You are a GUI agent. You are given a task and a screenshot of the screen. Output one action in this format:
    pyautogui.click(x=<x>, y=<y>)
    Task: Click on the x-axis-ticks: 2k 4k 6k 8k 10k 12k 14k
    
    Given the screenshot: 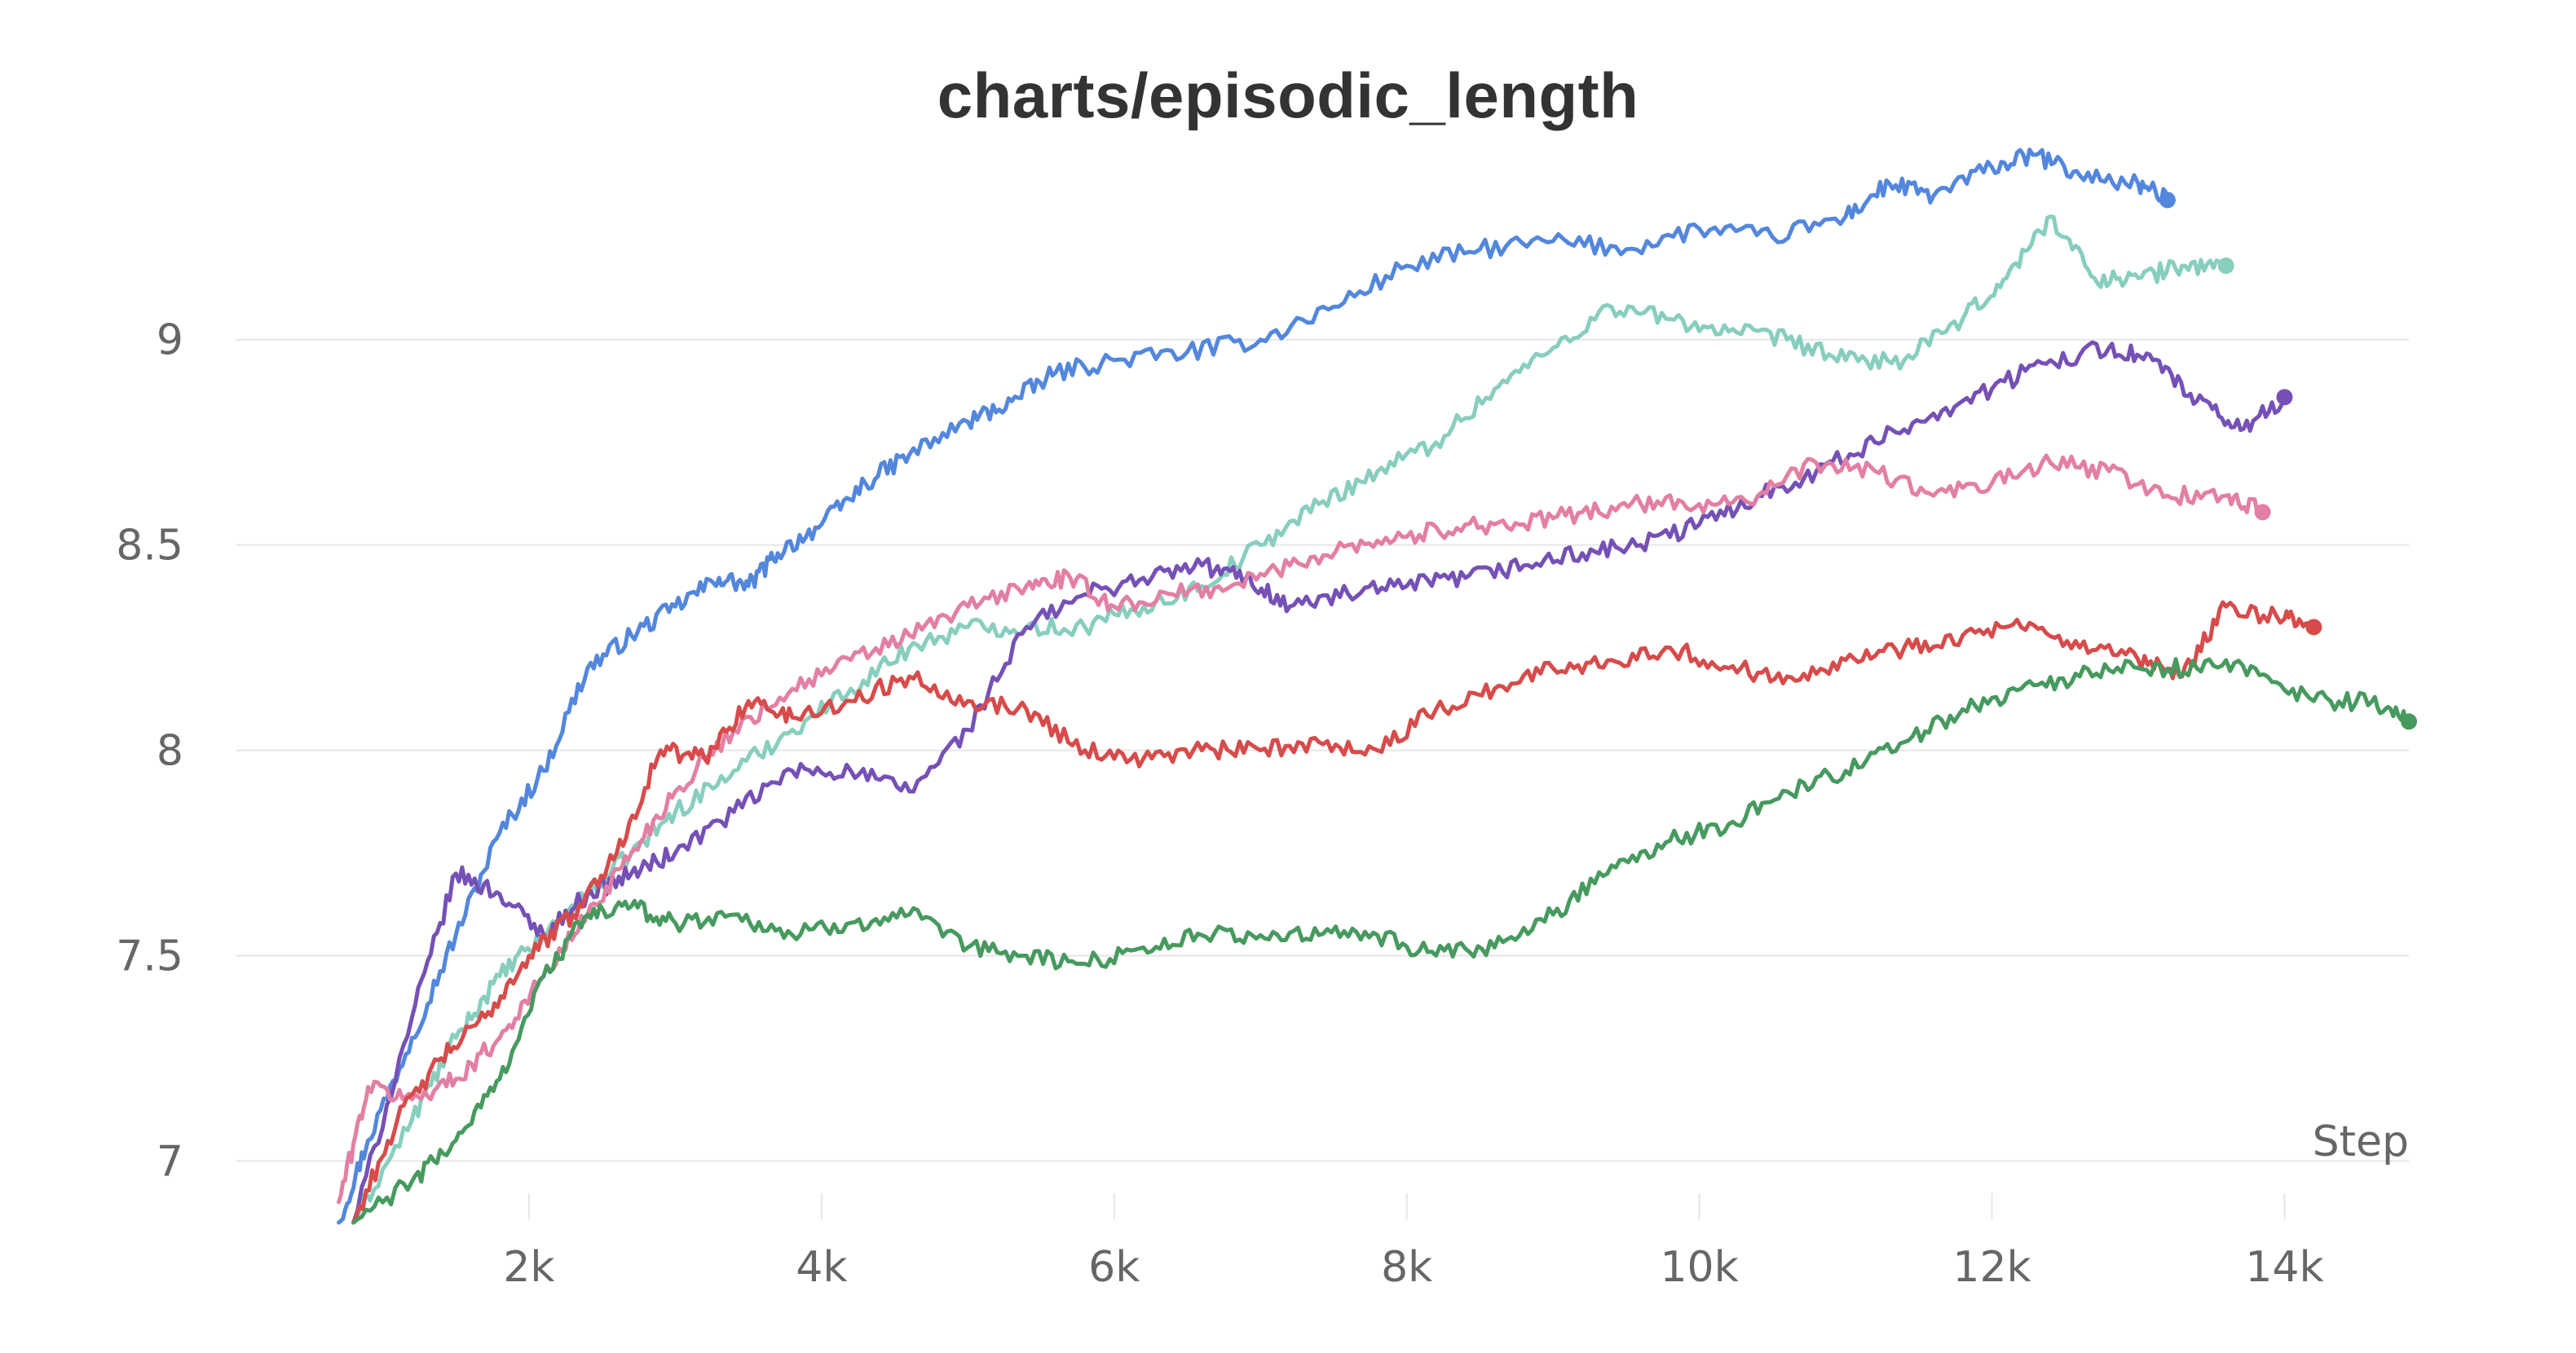 What is the action you would take?
    pyautogui.click(x=1413, y=1242)
    